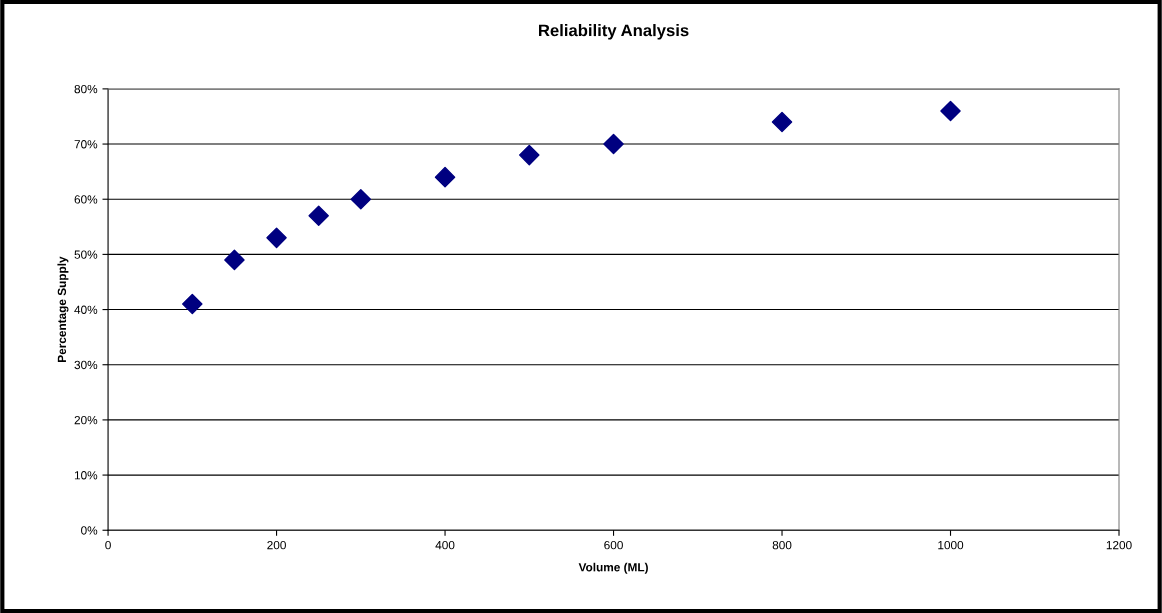 Image resolution: width=1162 pixels, height=613 pixels. What do you see at coordinates (445, 545) in the screenshot?
I see `x-tick-label: 400` at bounding box center [445, 545].